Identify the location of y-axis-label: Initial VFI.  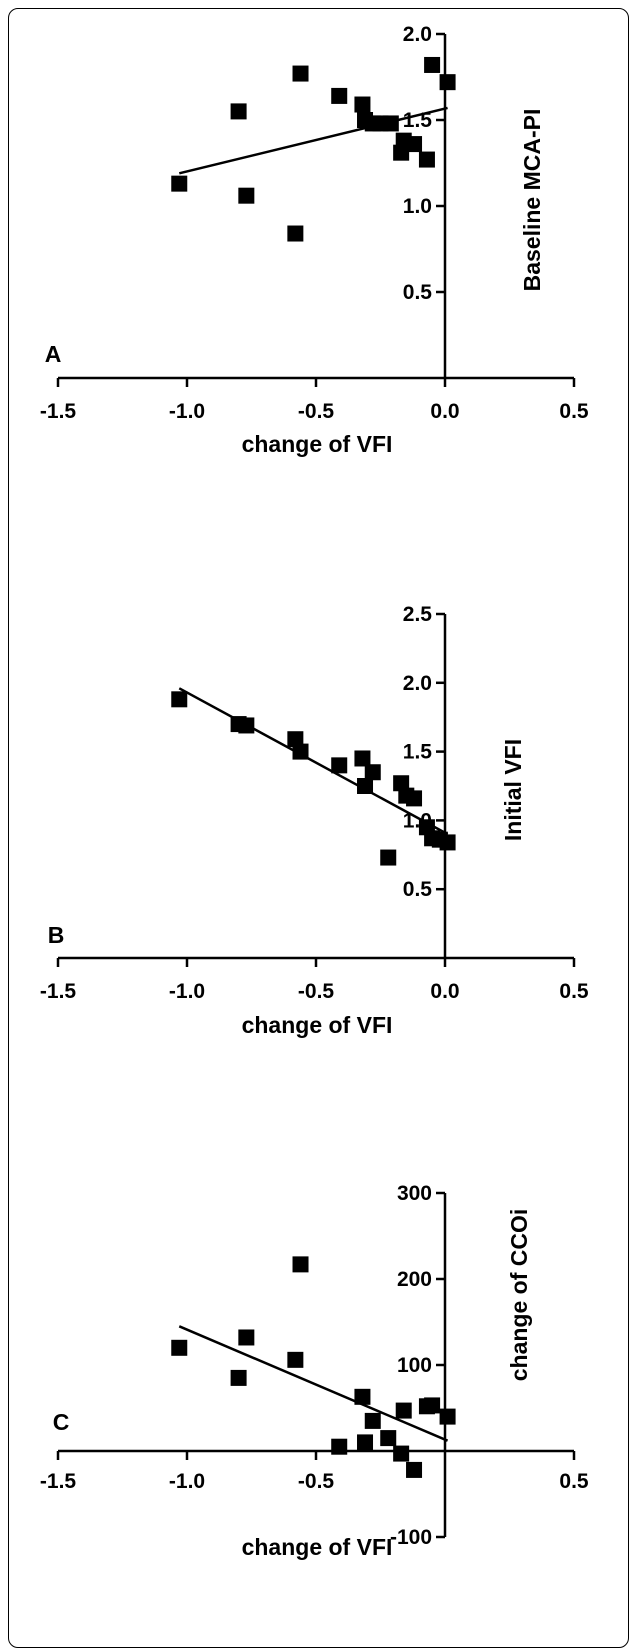
(513, 790).